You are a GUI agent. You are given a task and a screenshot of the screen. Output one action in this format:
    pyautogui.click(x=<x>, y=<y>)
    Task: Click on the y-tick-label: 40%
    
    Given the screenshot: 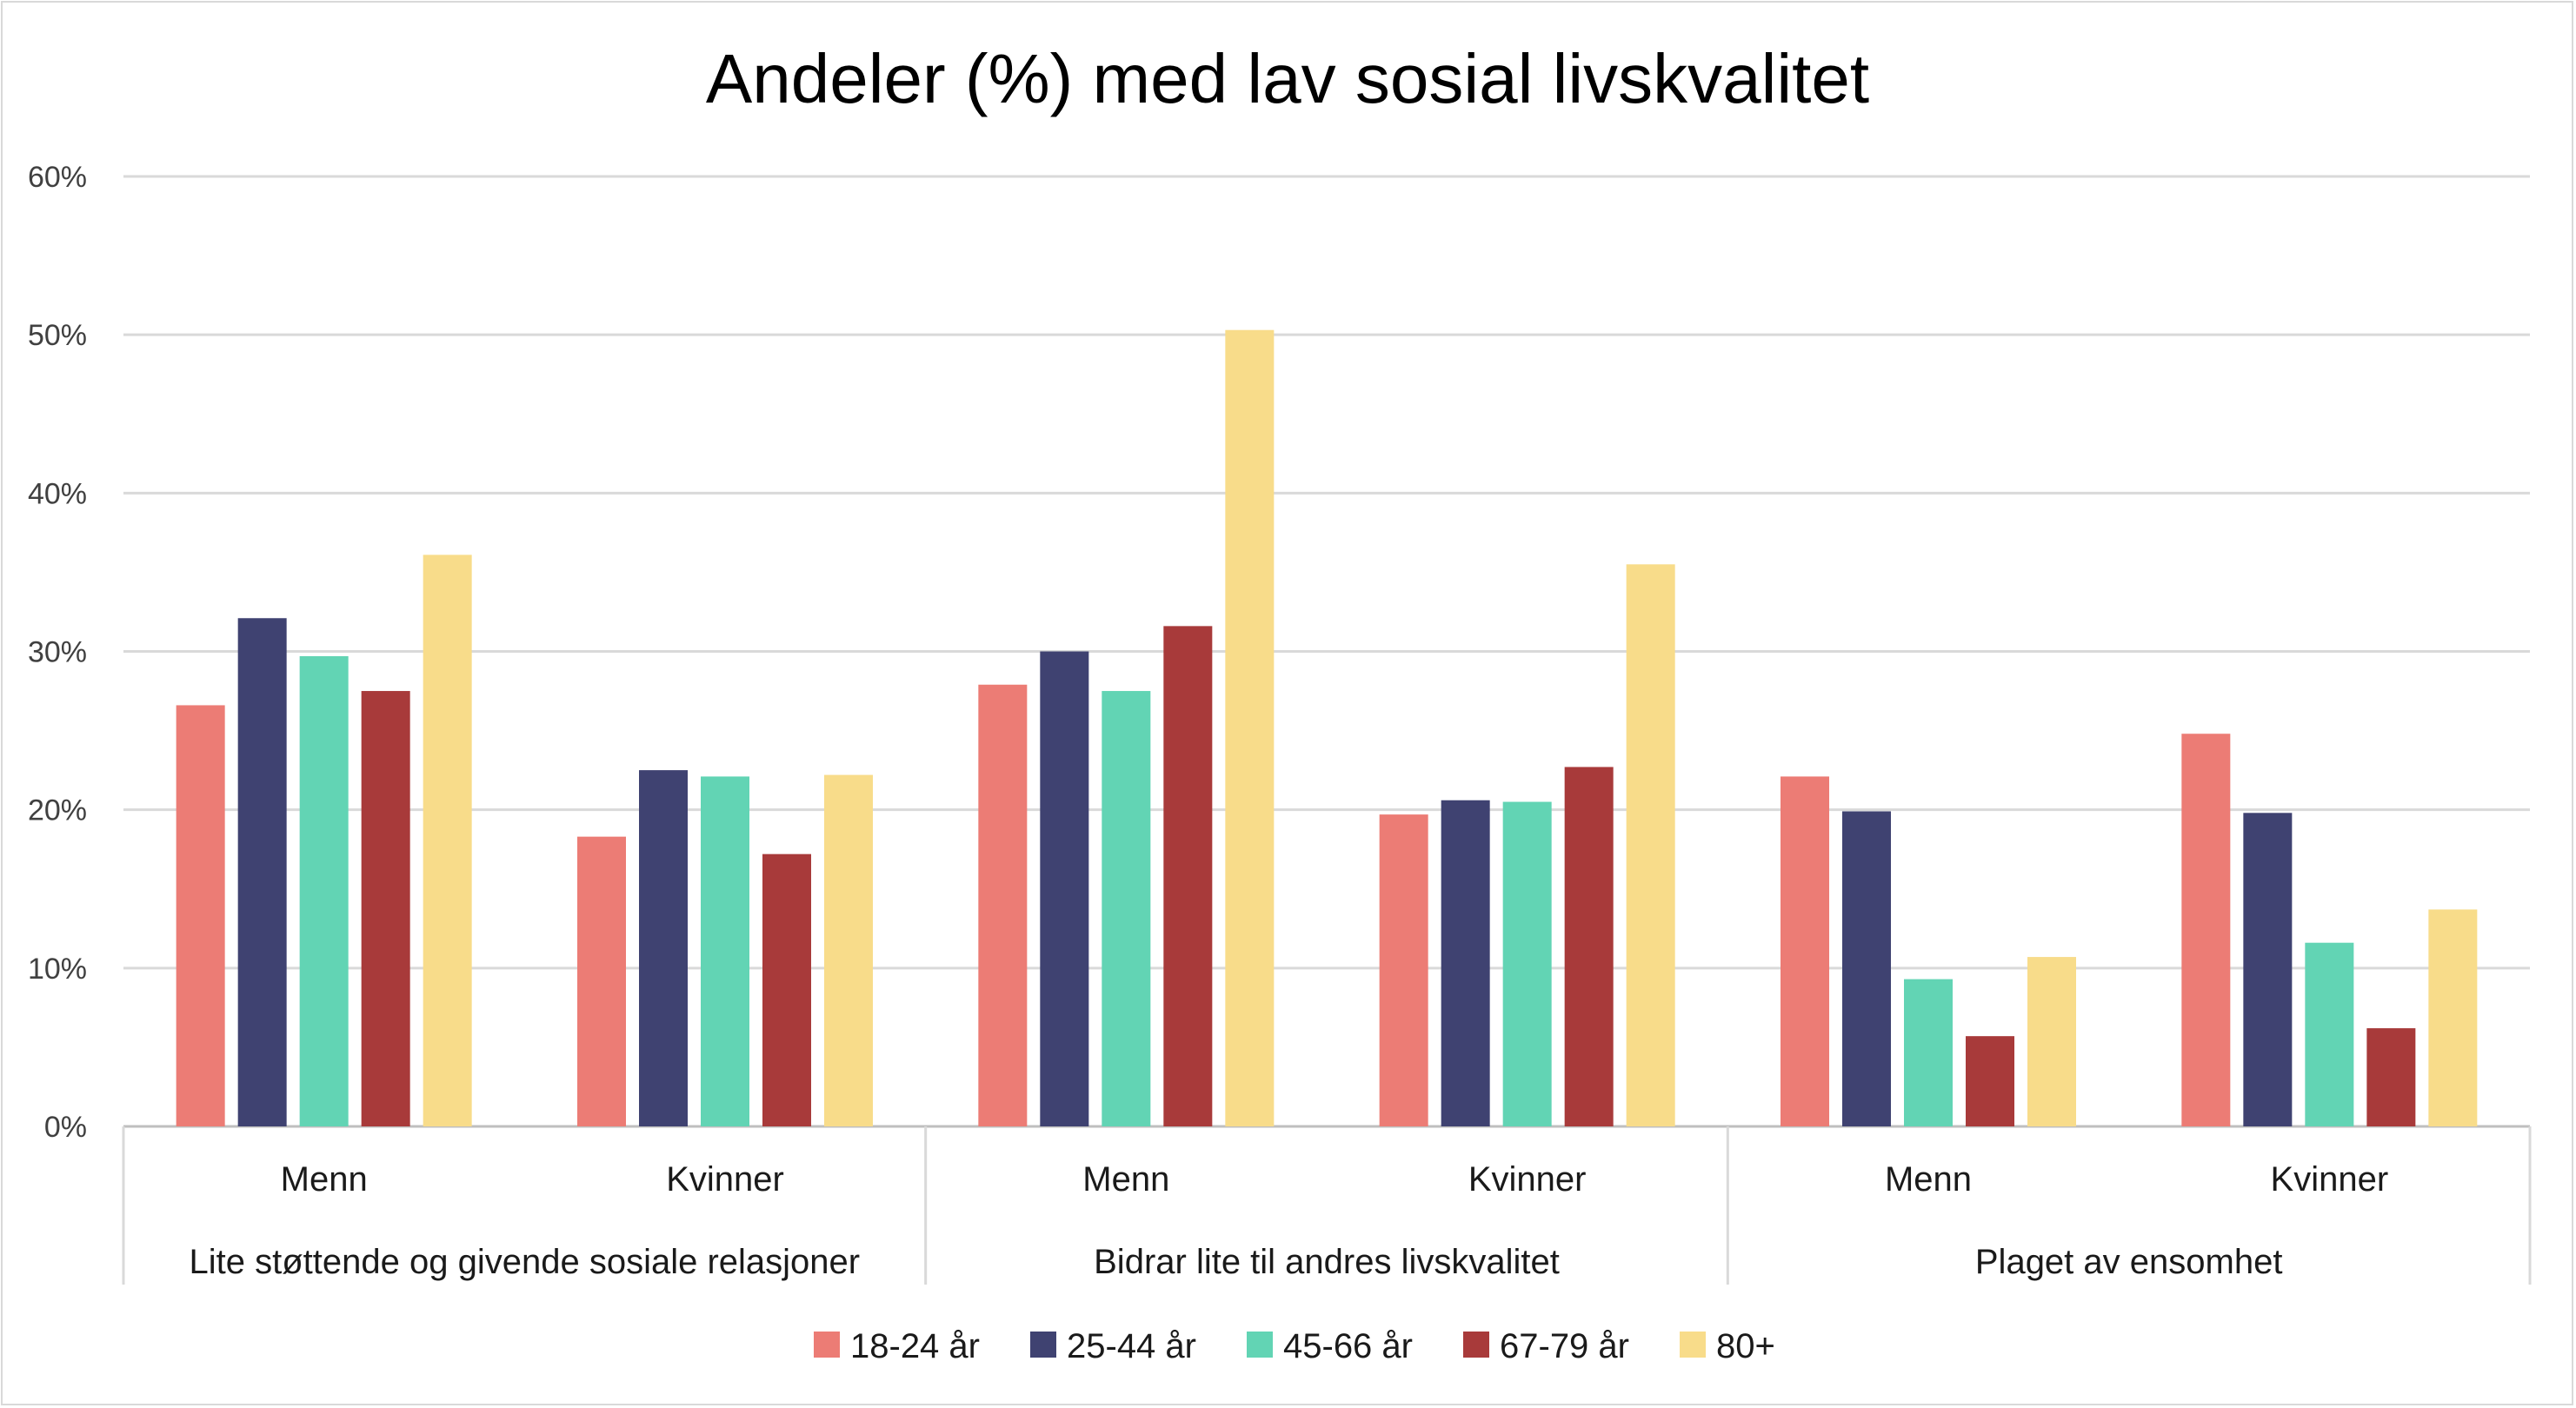 What is the action you would take?
    pyautogui.click(x=57, y=493)
    